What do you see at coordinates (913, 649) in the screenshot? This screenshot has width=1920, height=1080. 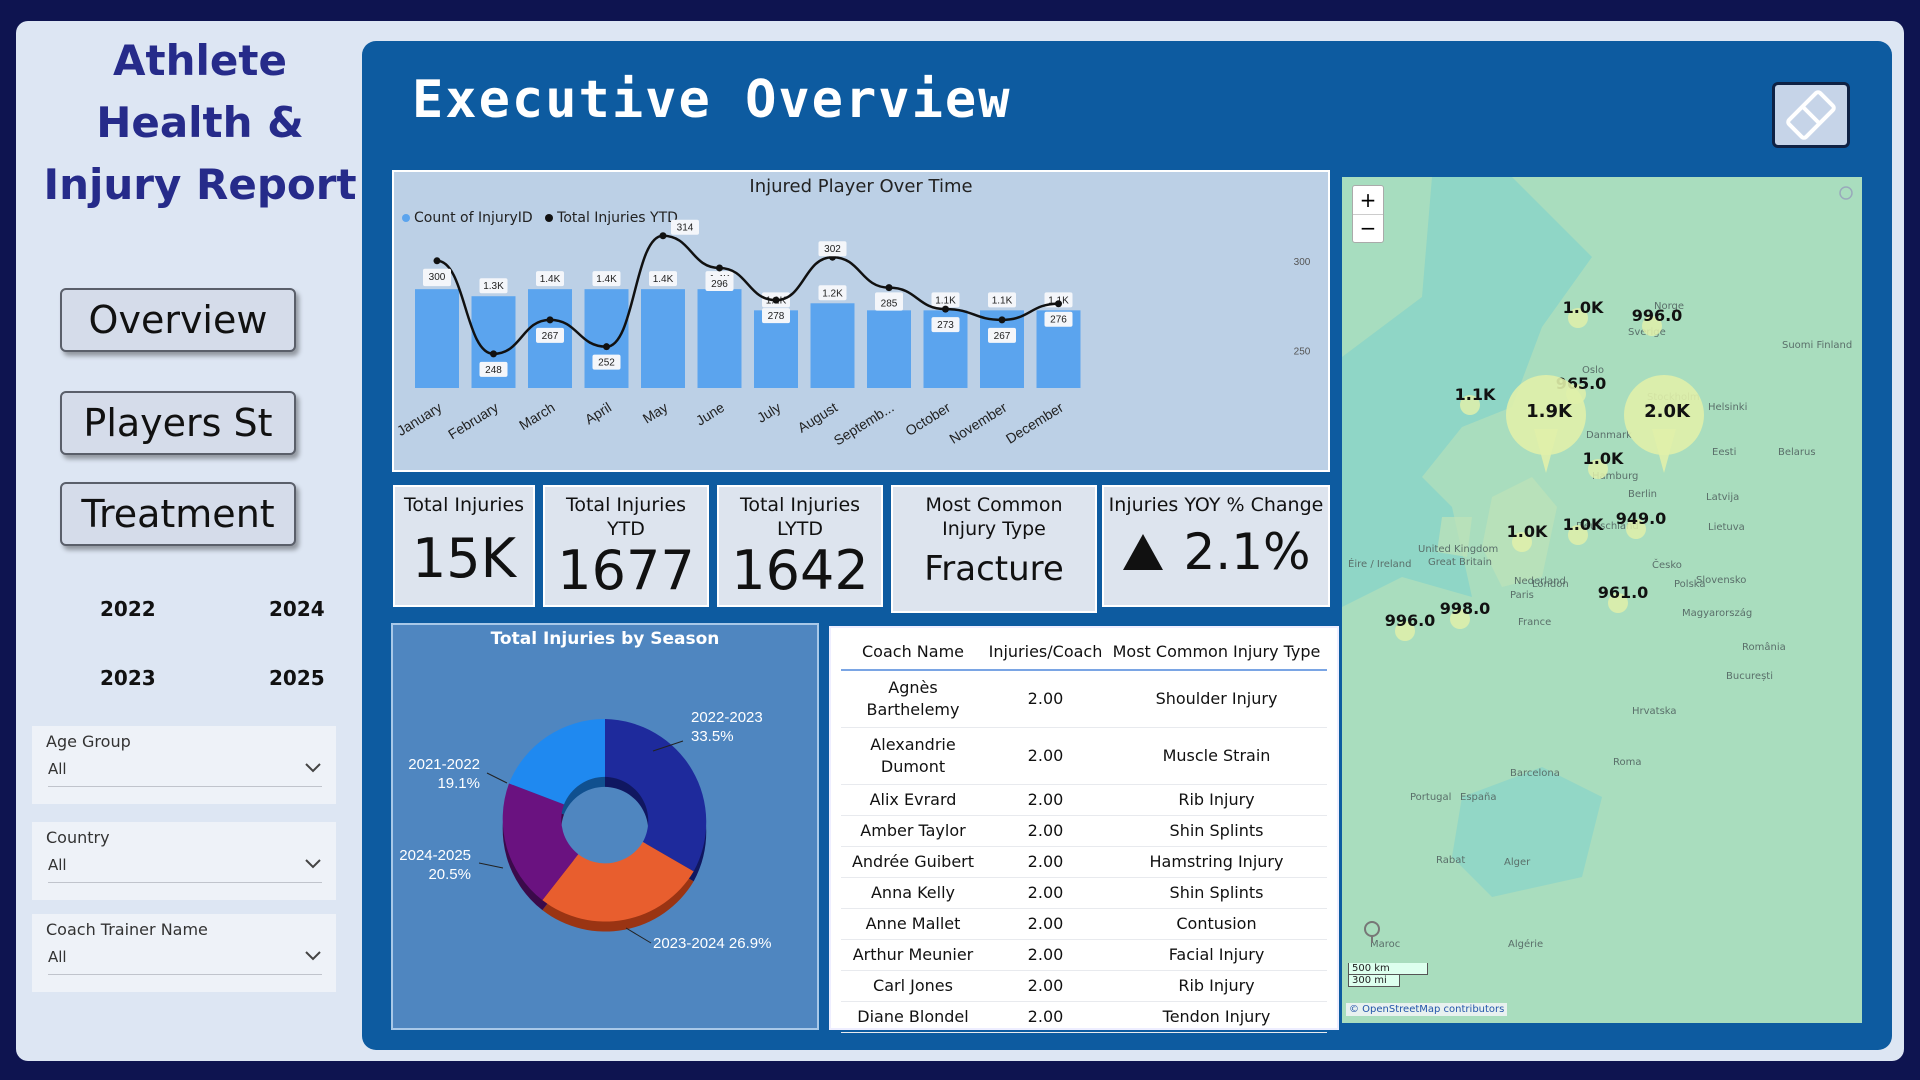 I see `column-header: Coach Name` at bounding box center [913, 649].